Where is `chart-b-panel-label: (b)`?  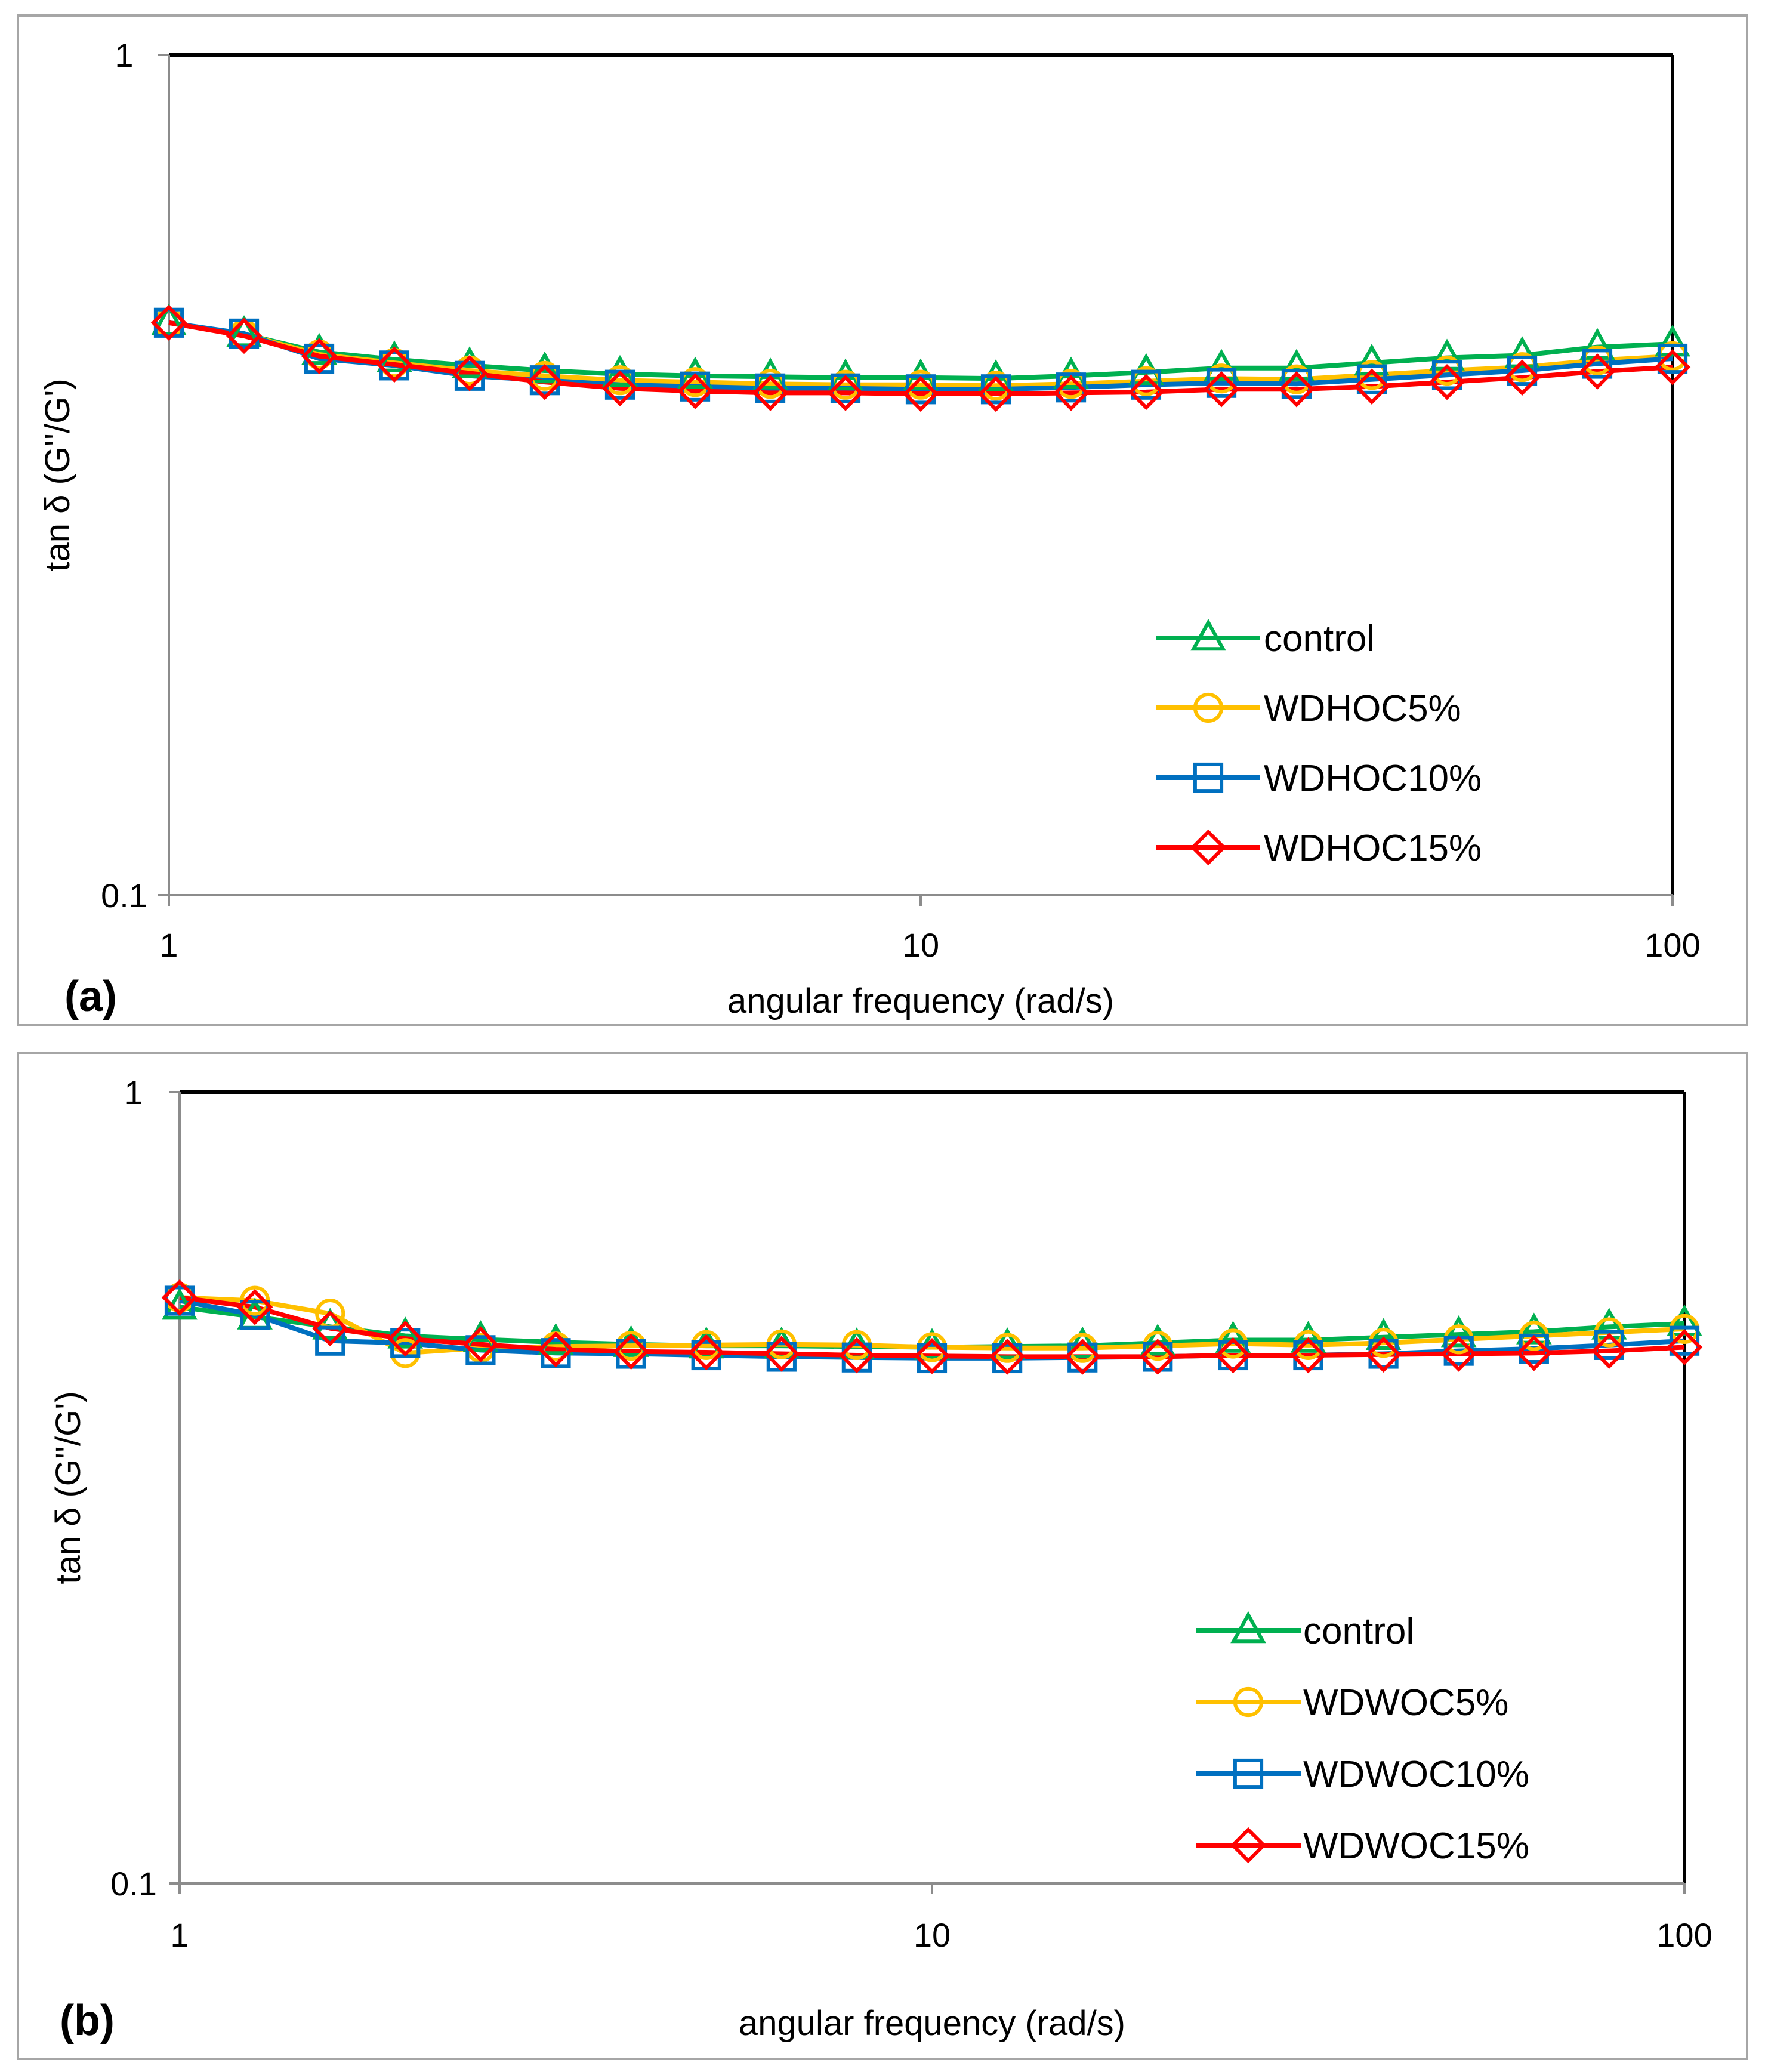 chart-b-panel-label: (b) is located at coordinates (87, 2021).